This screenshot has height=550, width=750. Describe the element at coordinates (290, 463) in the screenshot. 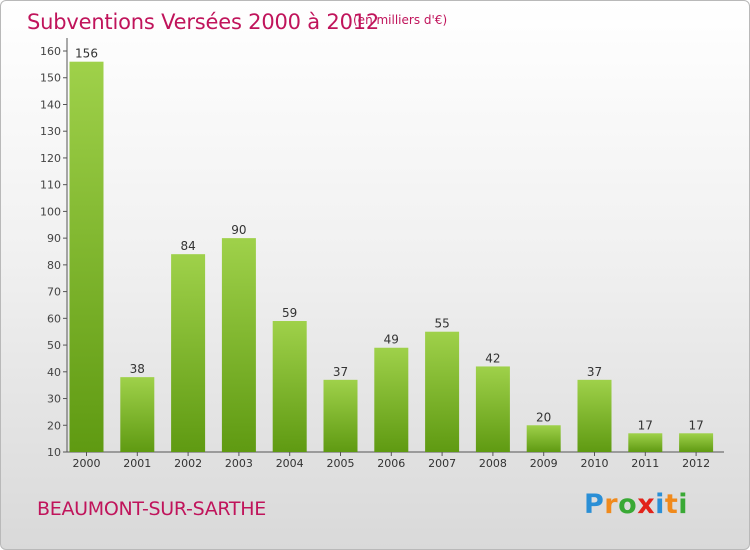

I see `x-tick-label: 2004` at that location.